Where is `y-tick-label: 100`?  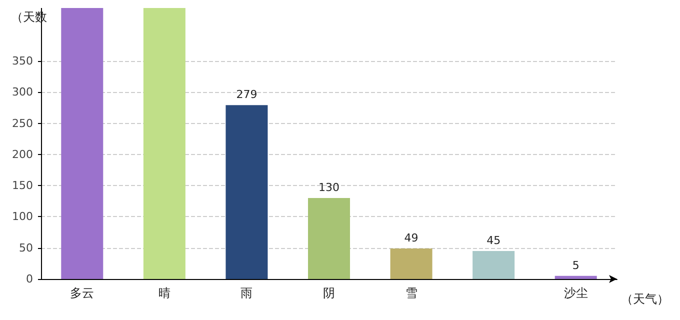
y-tick-label: 100 is located at coordinates (22, 217).